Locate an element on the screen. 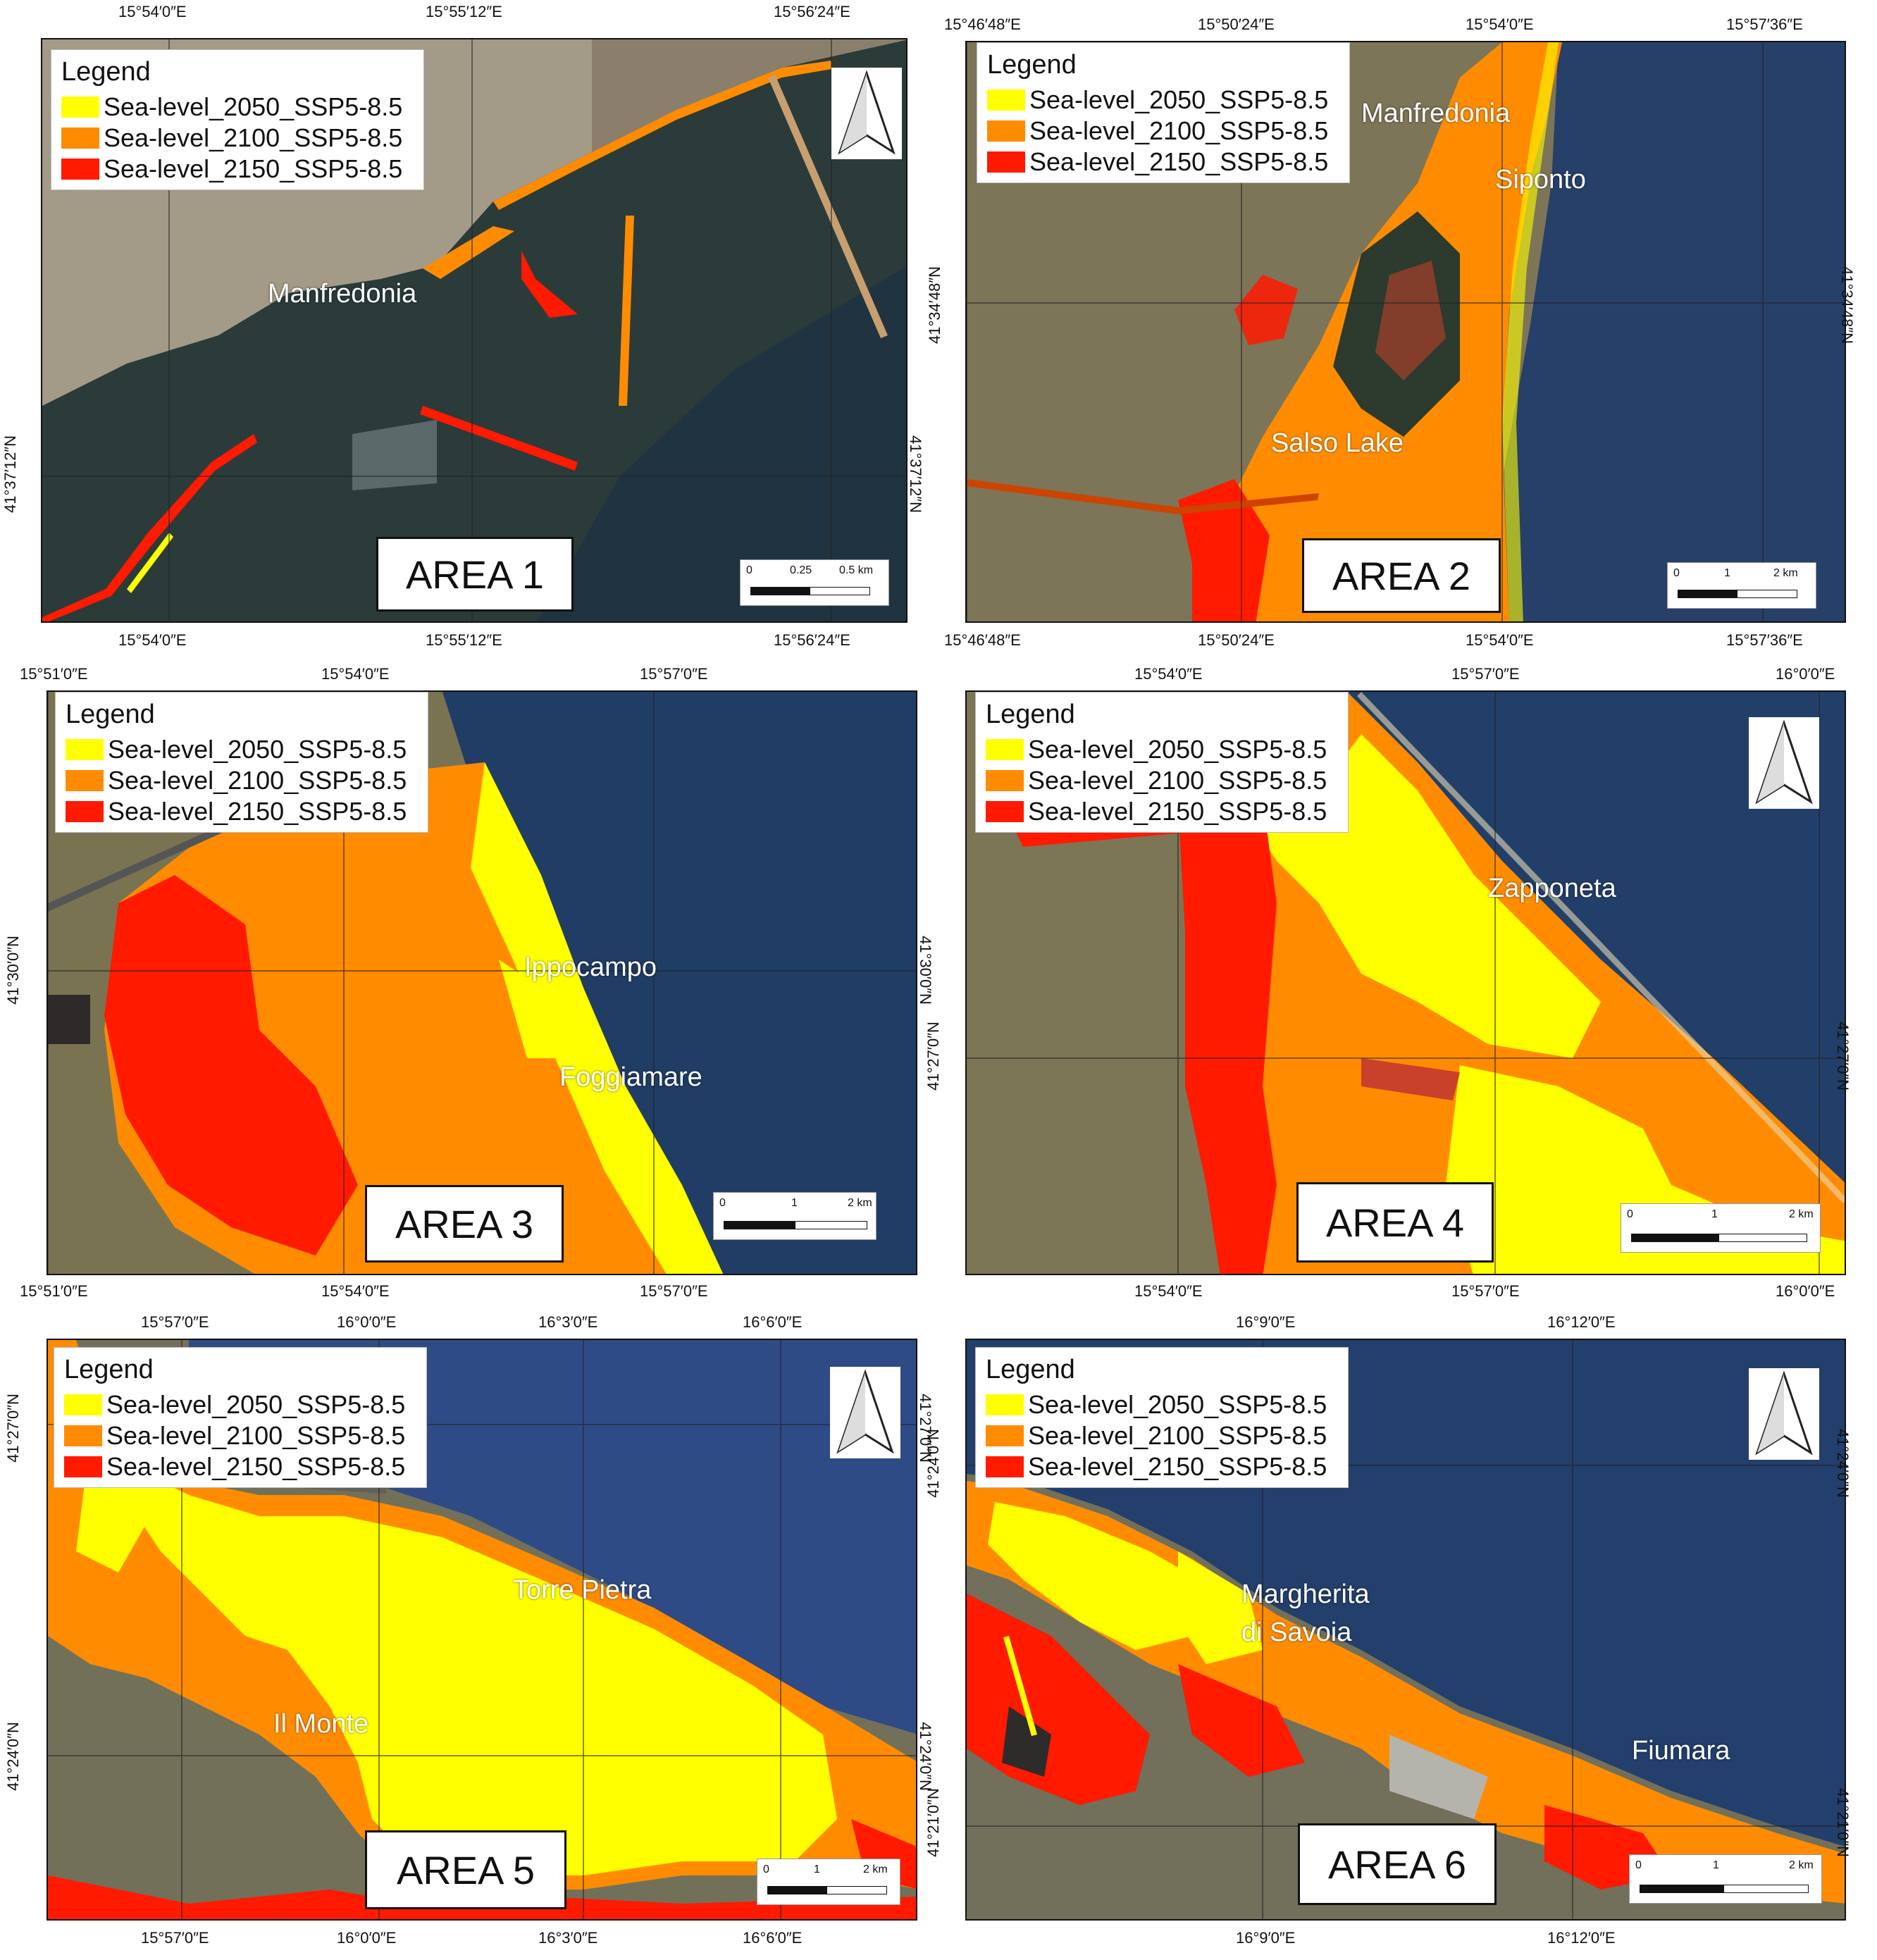  top-tick: 16°3′0″E is located at coordinates (568, 1322).